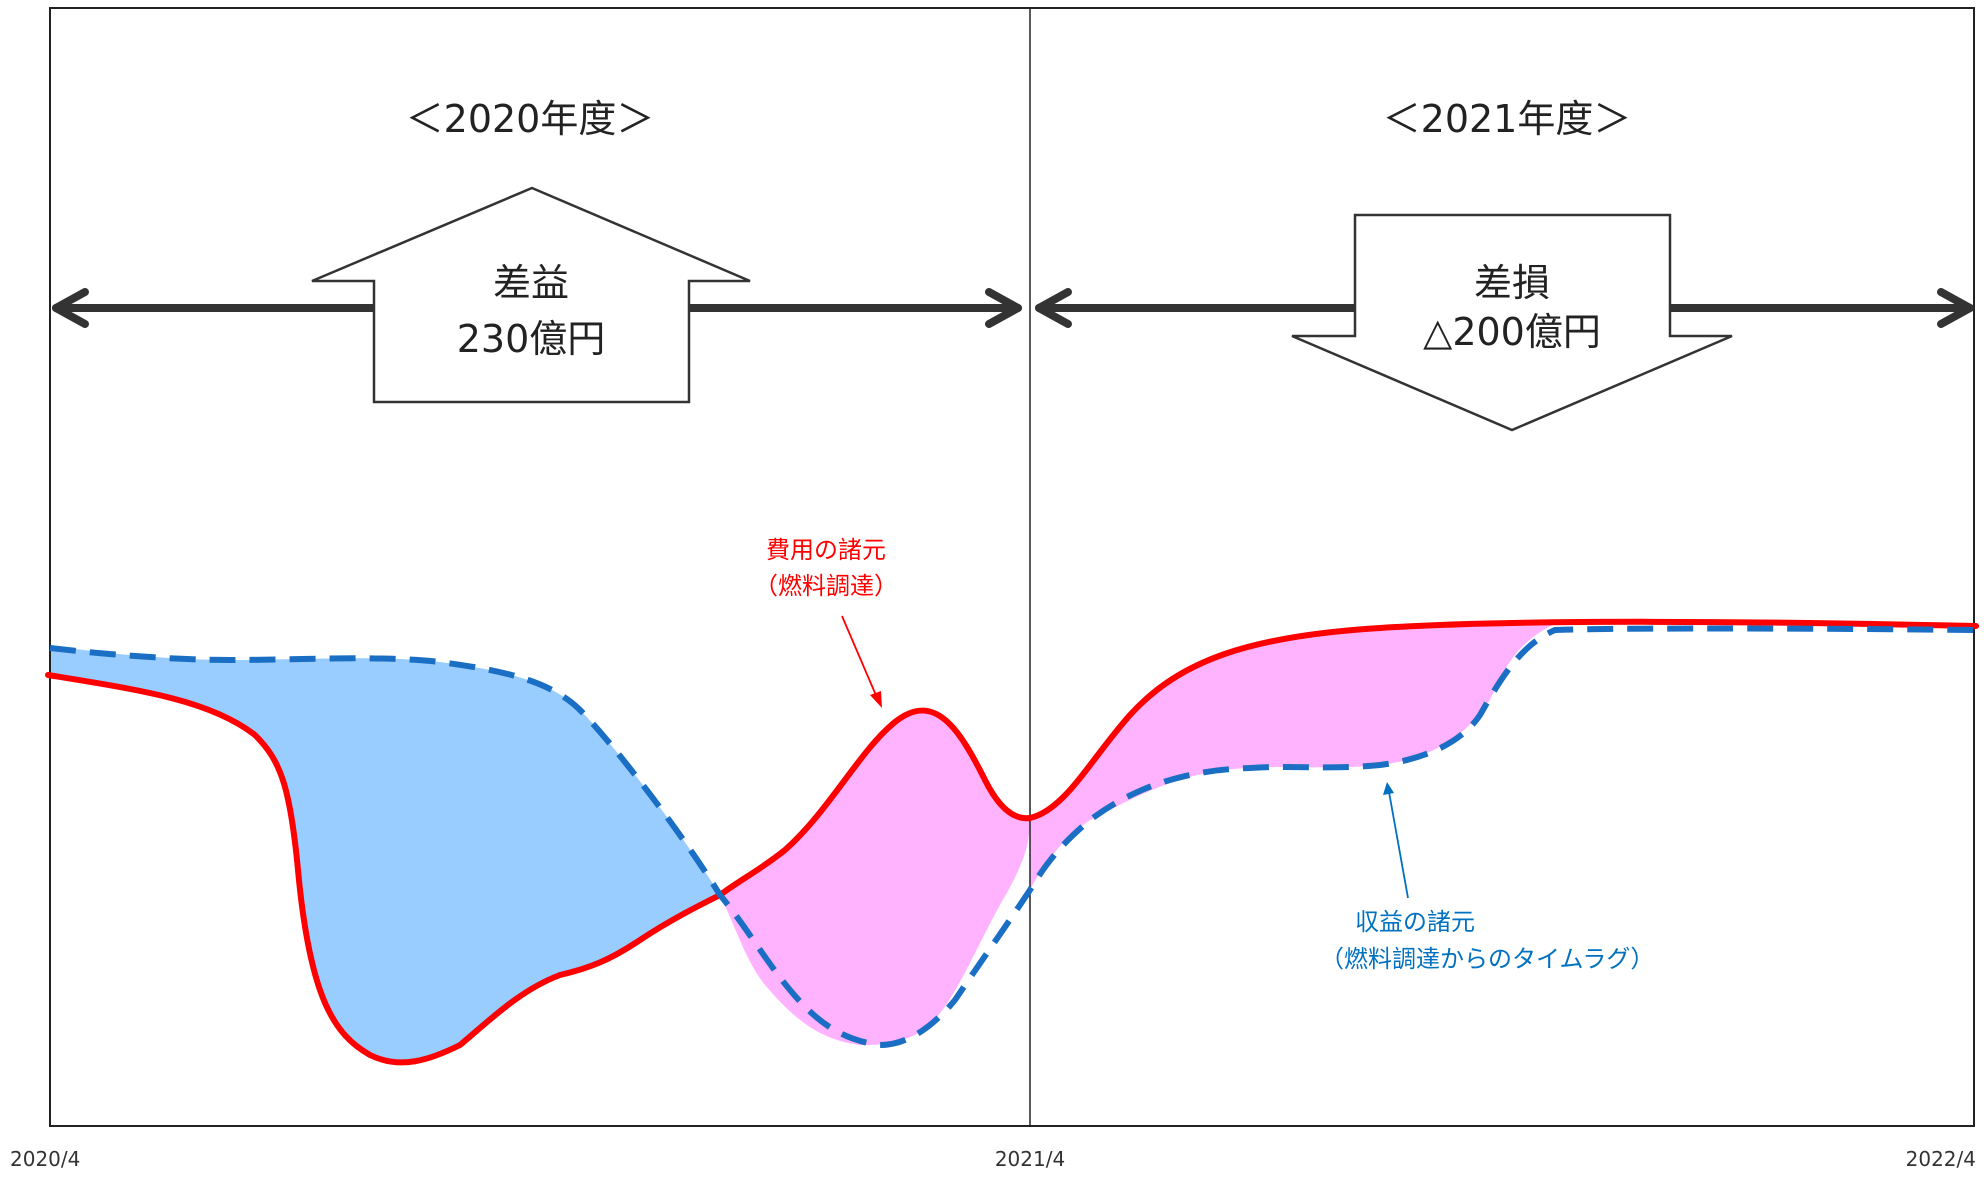  I want to click on profit-amount: 230億円, so click(531, 339).